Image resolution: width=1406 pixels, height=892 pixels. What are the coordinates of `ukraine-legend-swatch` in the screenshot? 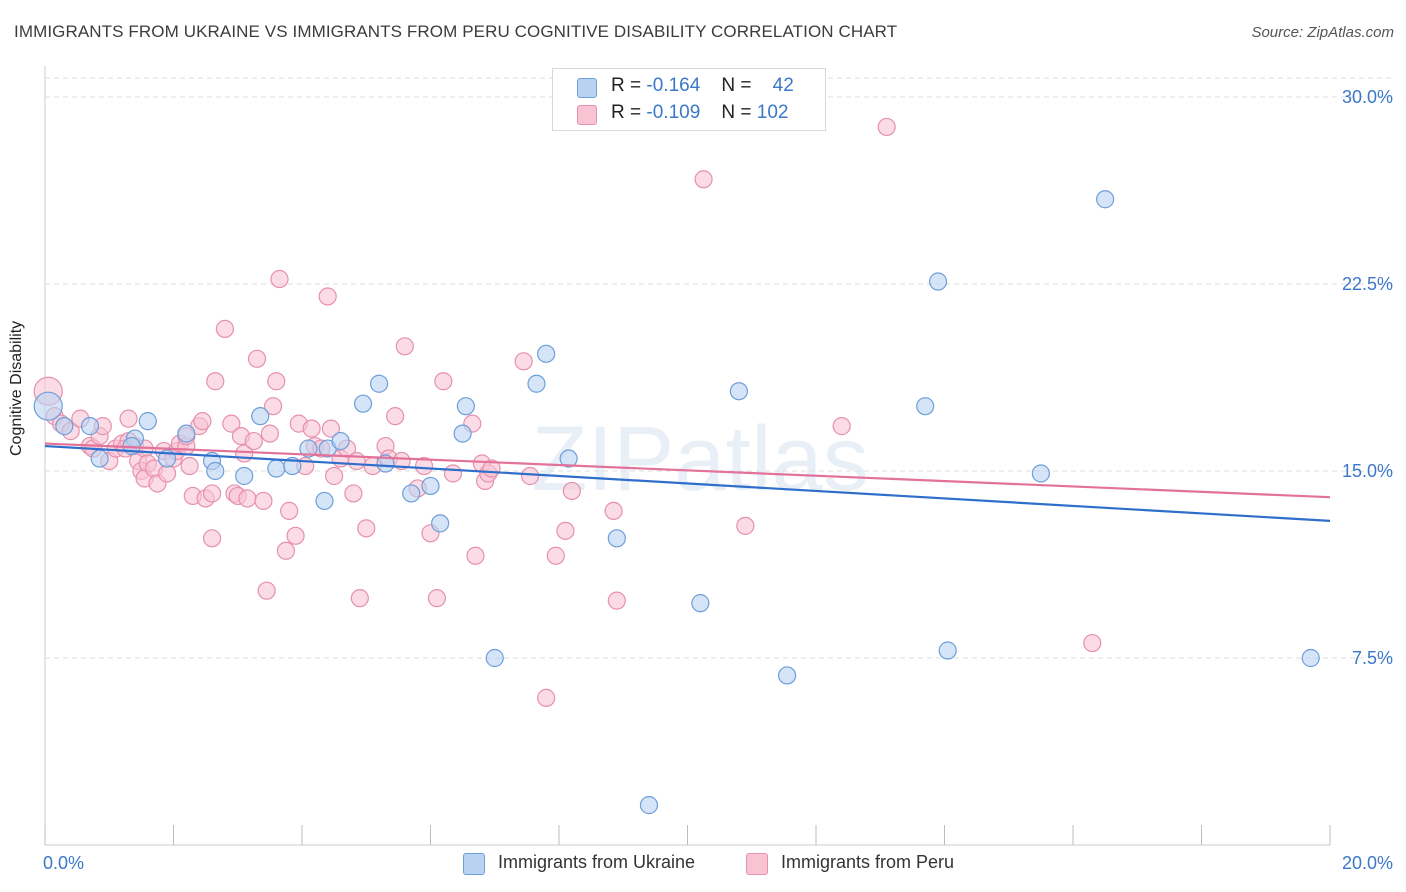 It's located at (474, 864).